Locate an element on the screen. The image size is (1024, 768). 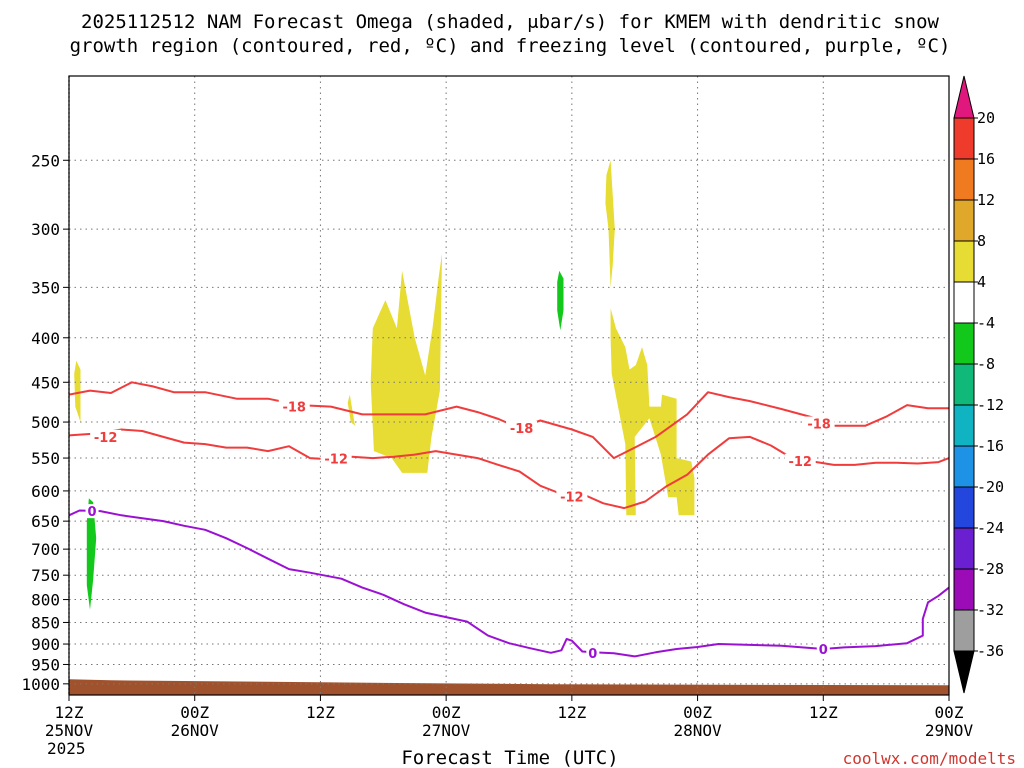
colorbar-top-arrow is located at coordinates (964, 97).